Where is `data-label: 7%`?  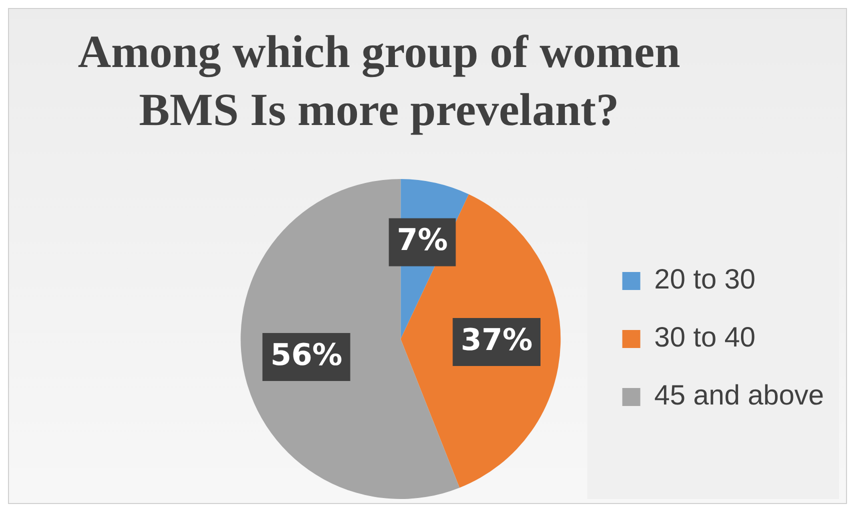
data-label: 7% is located at coordinates (422, 240).